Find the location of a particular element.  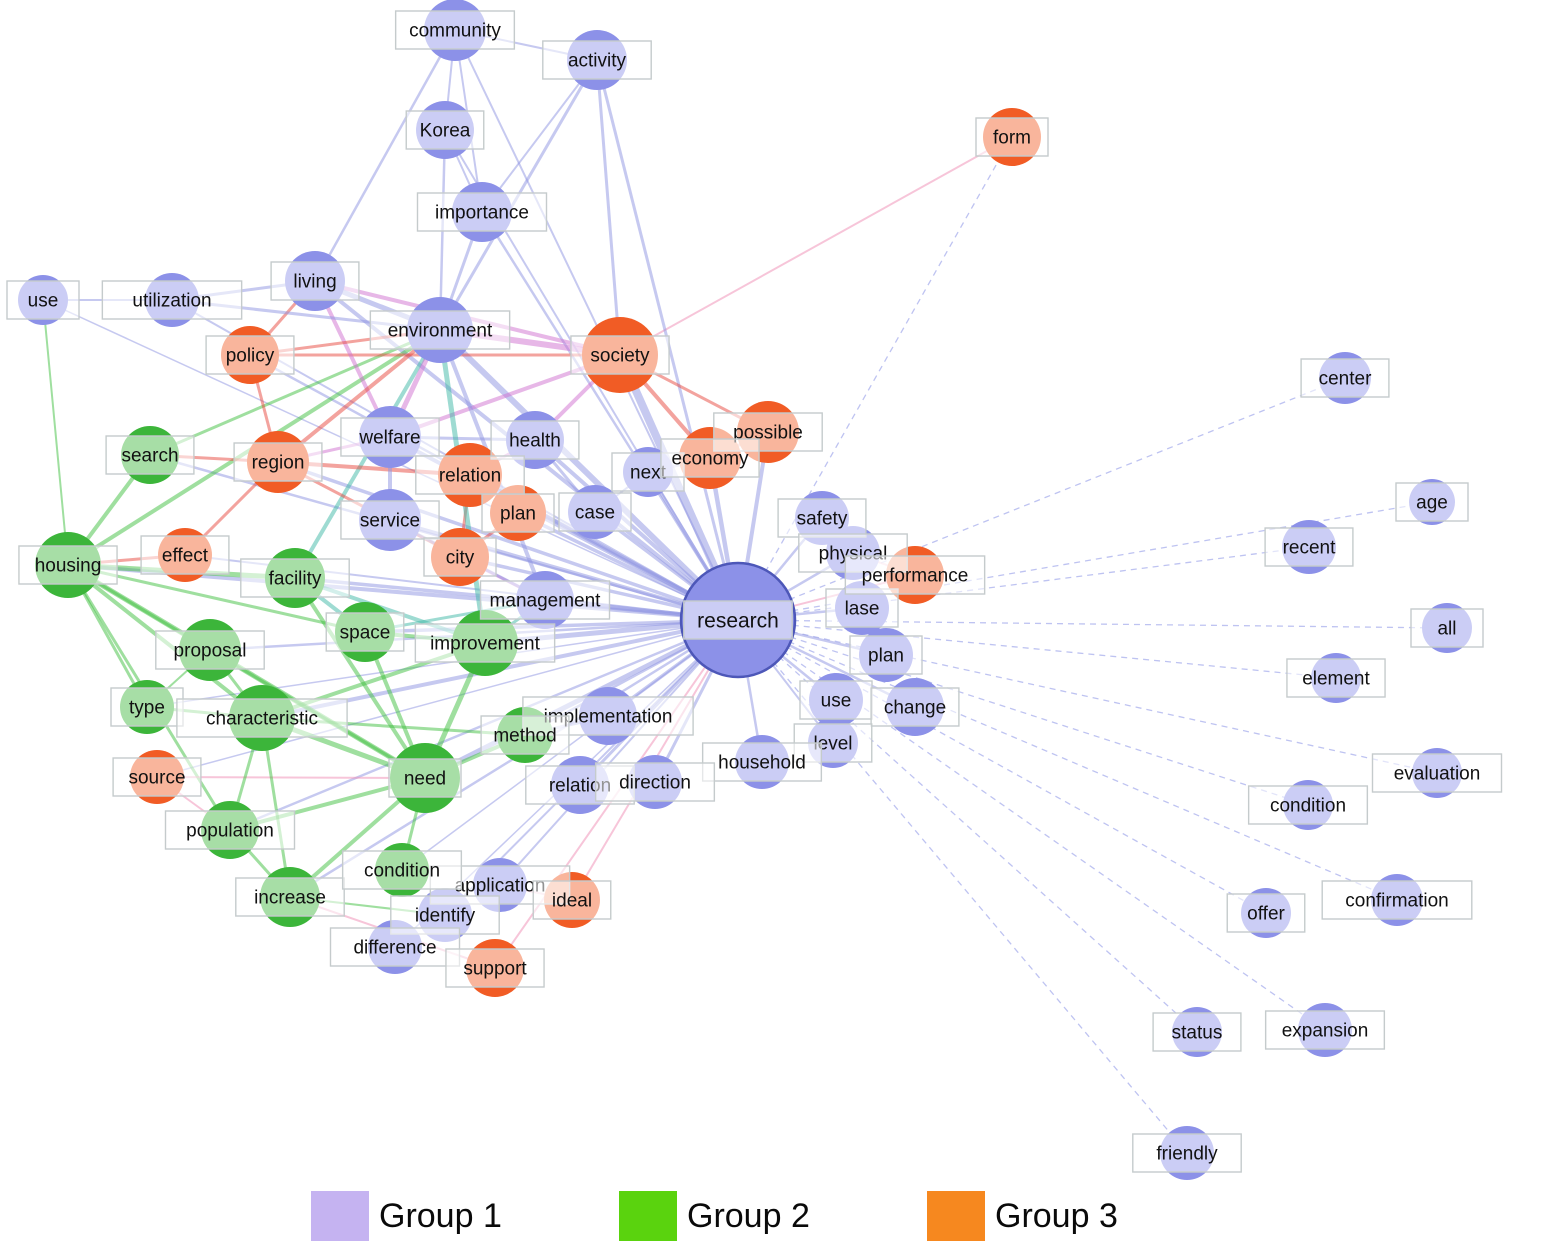

node-label-community: community is located at coordinates (455, 31).